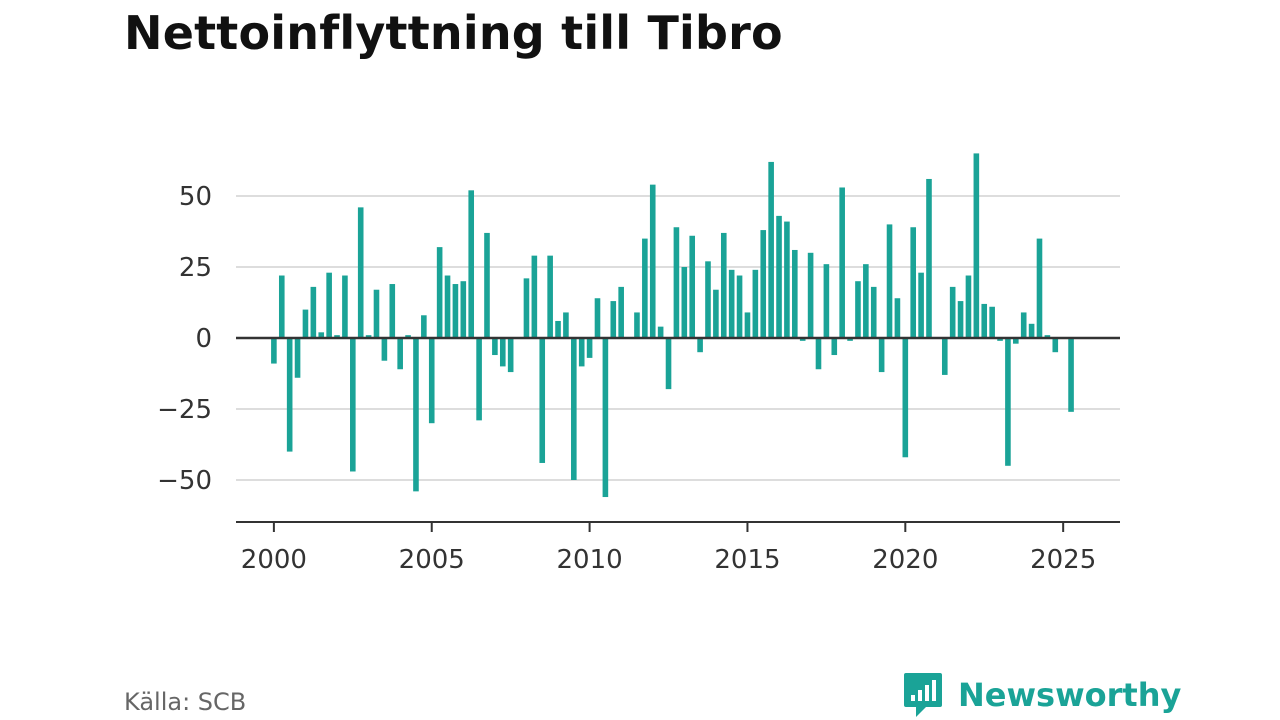 The height and width of the screenshot is (720, 1280). I want to click on source-note: Källa: SCB, so click(185, 702).